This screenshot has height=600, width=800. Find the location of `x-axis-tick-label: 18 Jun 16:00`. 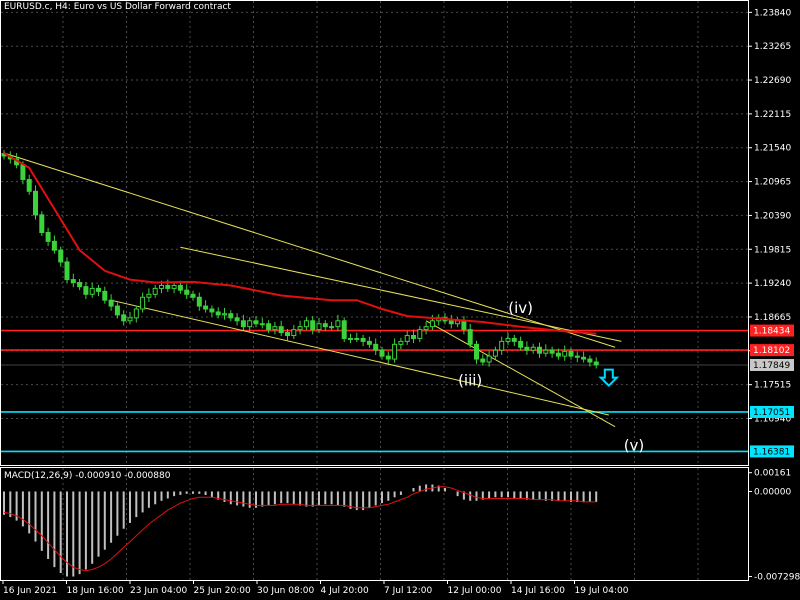

x-axis-tick-label: 18 Jun 16:00 is located at coordinates (95, 591).